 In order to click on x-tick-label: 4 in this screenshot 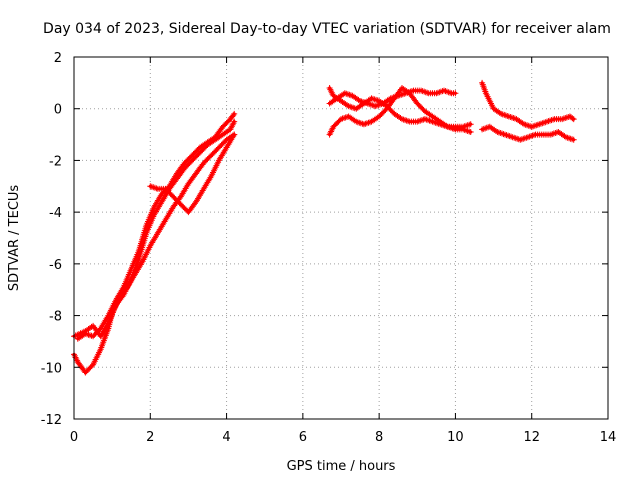, I will do `click(226, 437)`.